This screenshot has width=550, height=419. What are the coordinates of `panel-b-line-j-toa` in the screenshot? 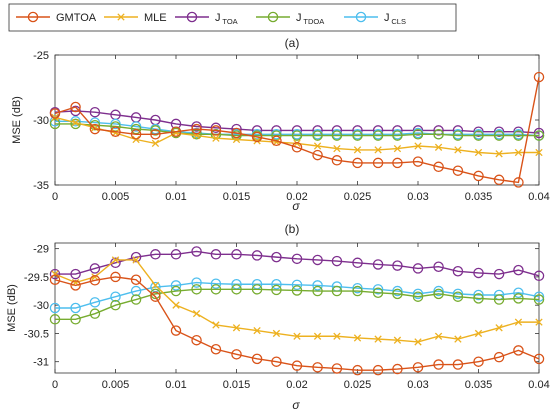 It's located at (297, 263).